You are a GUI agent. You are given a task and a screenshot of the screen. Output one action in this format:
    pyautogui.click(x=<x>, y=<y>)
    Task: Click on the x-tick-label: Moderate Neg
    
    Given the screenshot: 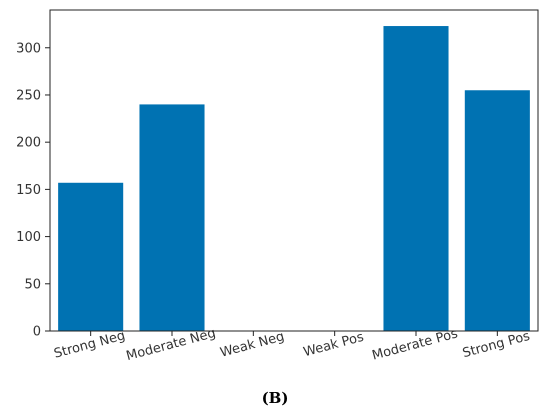 What is the action you would take?
    pyautogui.click(x=171, y=345)
    